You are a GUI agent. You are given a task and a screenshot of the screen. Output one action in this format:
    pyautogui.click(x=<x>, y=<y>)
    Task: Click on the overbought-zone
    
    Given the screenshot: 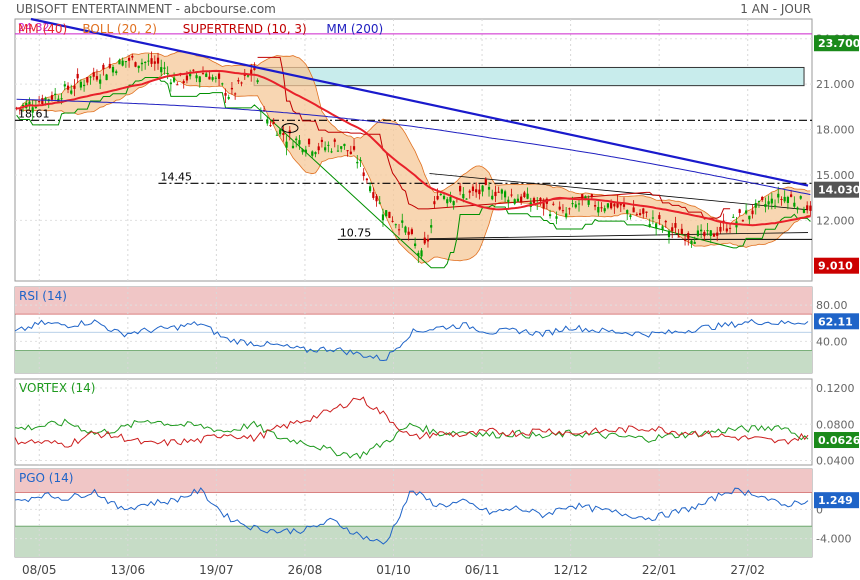 What is the action you would take?
    pyautogui.click(x=413, y=481)
    